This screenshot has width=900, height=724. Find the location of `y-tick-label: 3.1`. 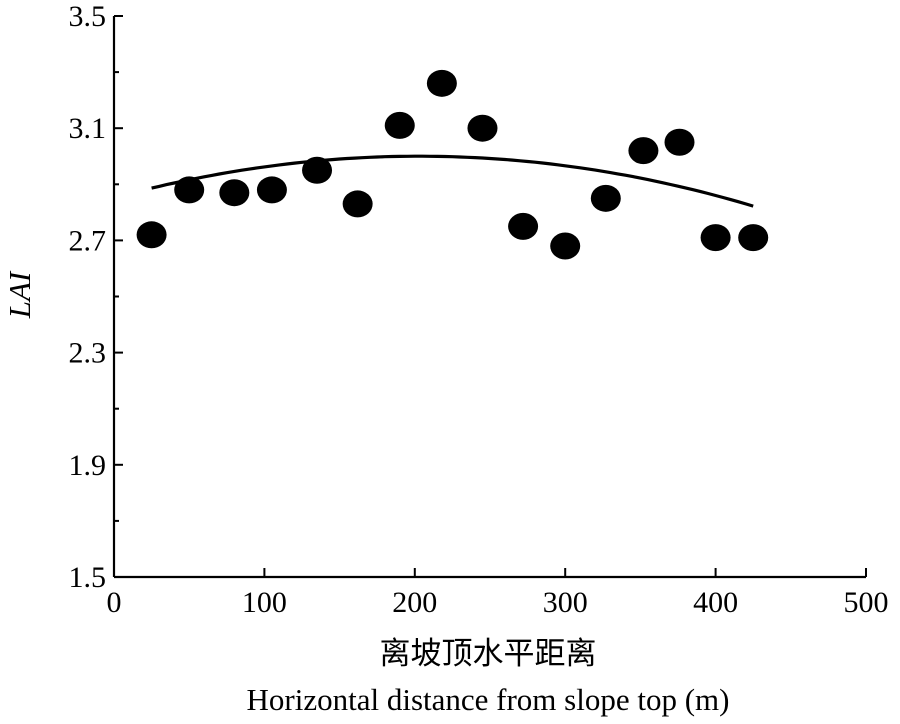

y-tick-label: 3.1 is located at coordinates (88, 128).